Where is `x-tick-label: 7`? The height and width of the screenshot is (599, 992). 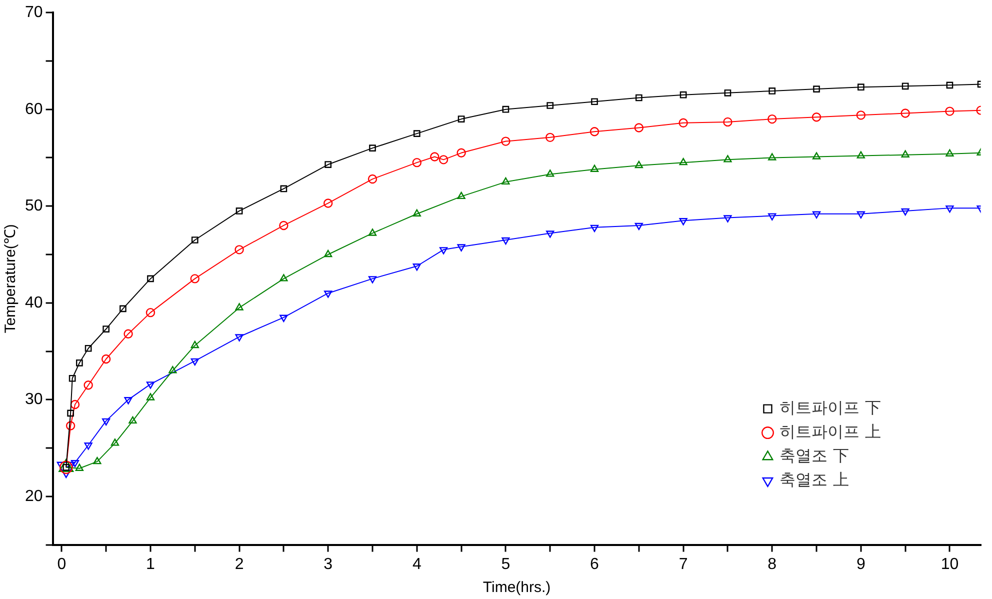
x-tick-label: 7 is located at coordinates (683, 564).